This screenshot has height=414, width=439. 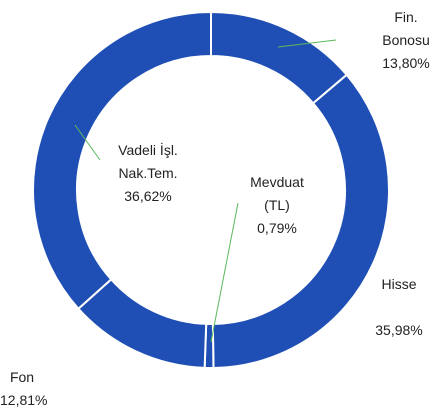 What do you see at coordinates (277, 228) in the screenshot?
I see `slice-value: 0,79%` at bounding box center [277, 228].